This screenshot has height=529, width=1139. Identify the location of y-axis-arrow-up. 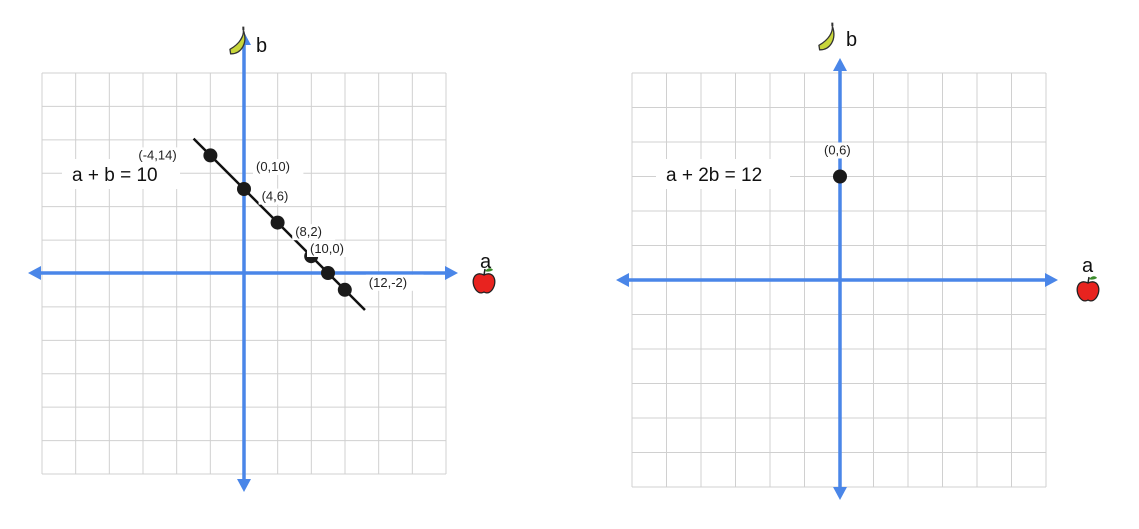
(840, 64).